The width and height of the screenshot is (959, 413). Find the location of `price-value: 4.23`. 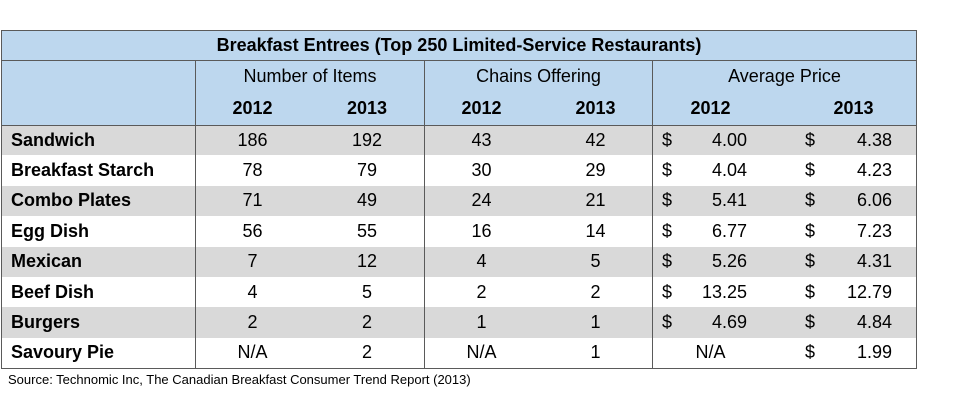

price-value: 4.23 is located at coordinates (874, 170).